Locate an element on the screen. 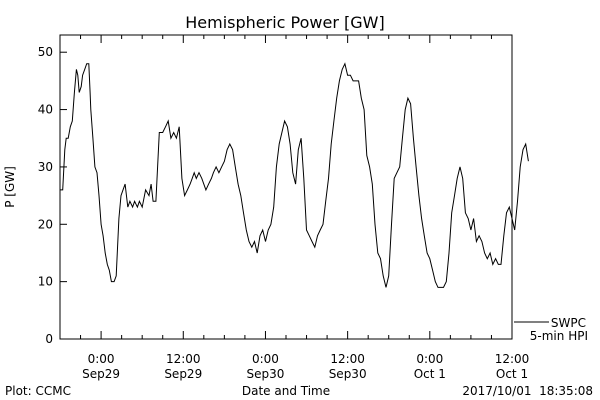  y-axis-ticks: 0 10 20 30 40 50 is located at coordinates (52, 195).